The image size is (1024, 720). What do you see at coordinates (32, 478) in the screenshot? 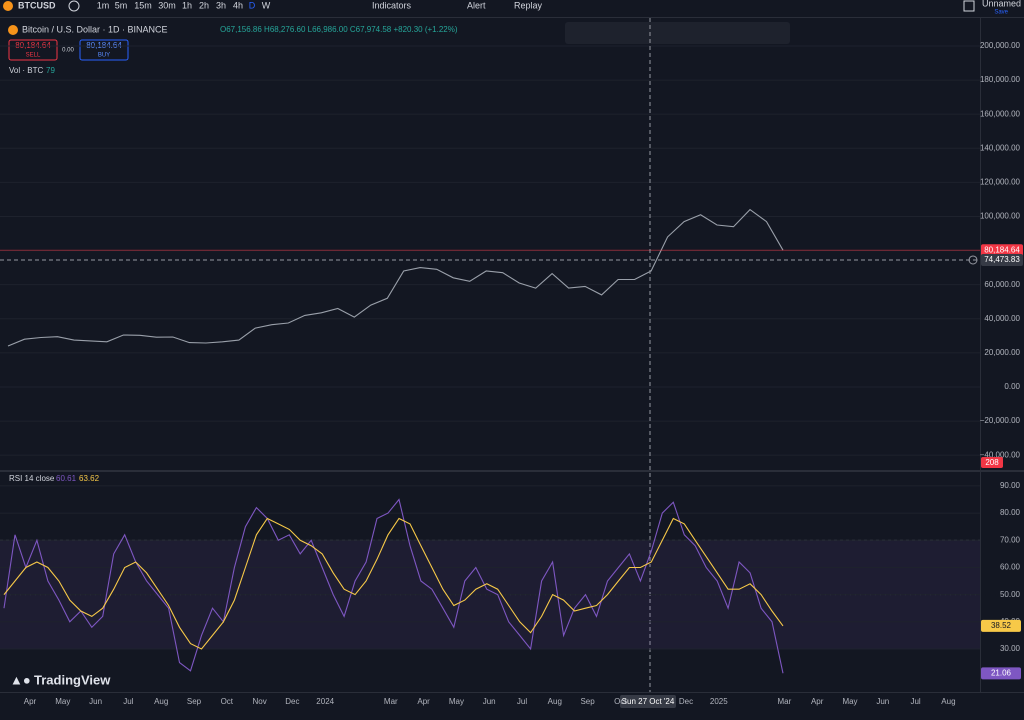
I see `rsi-title: RSI 14 close` at bounding box center [32, 478].